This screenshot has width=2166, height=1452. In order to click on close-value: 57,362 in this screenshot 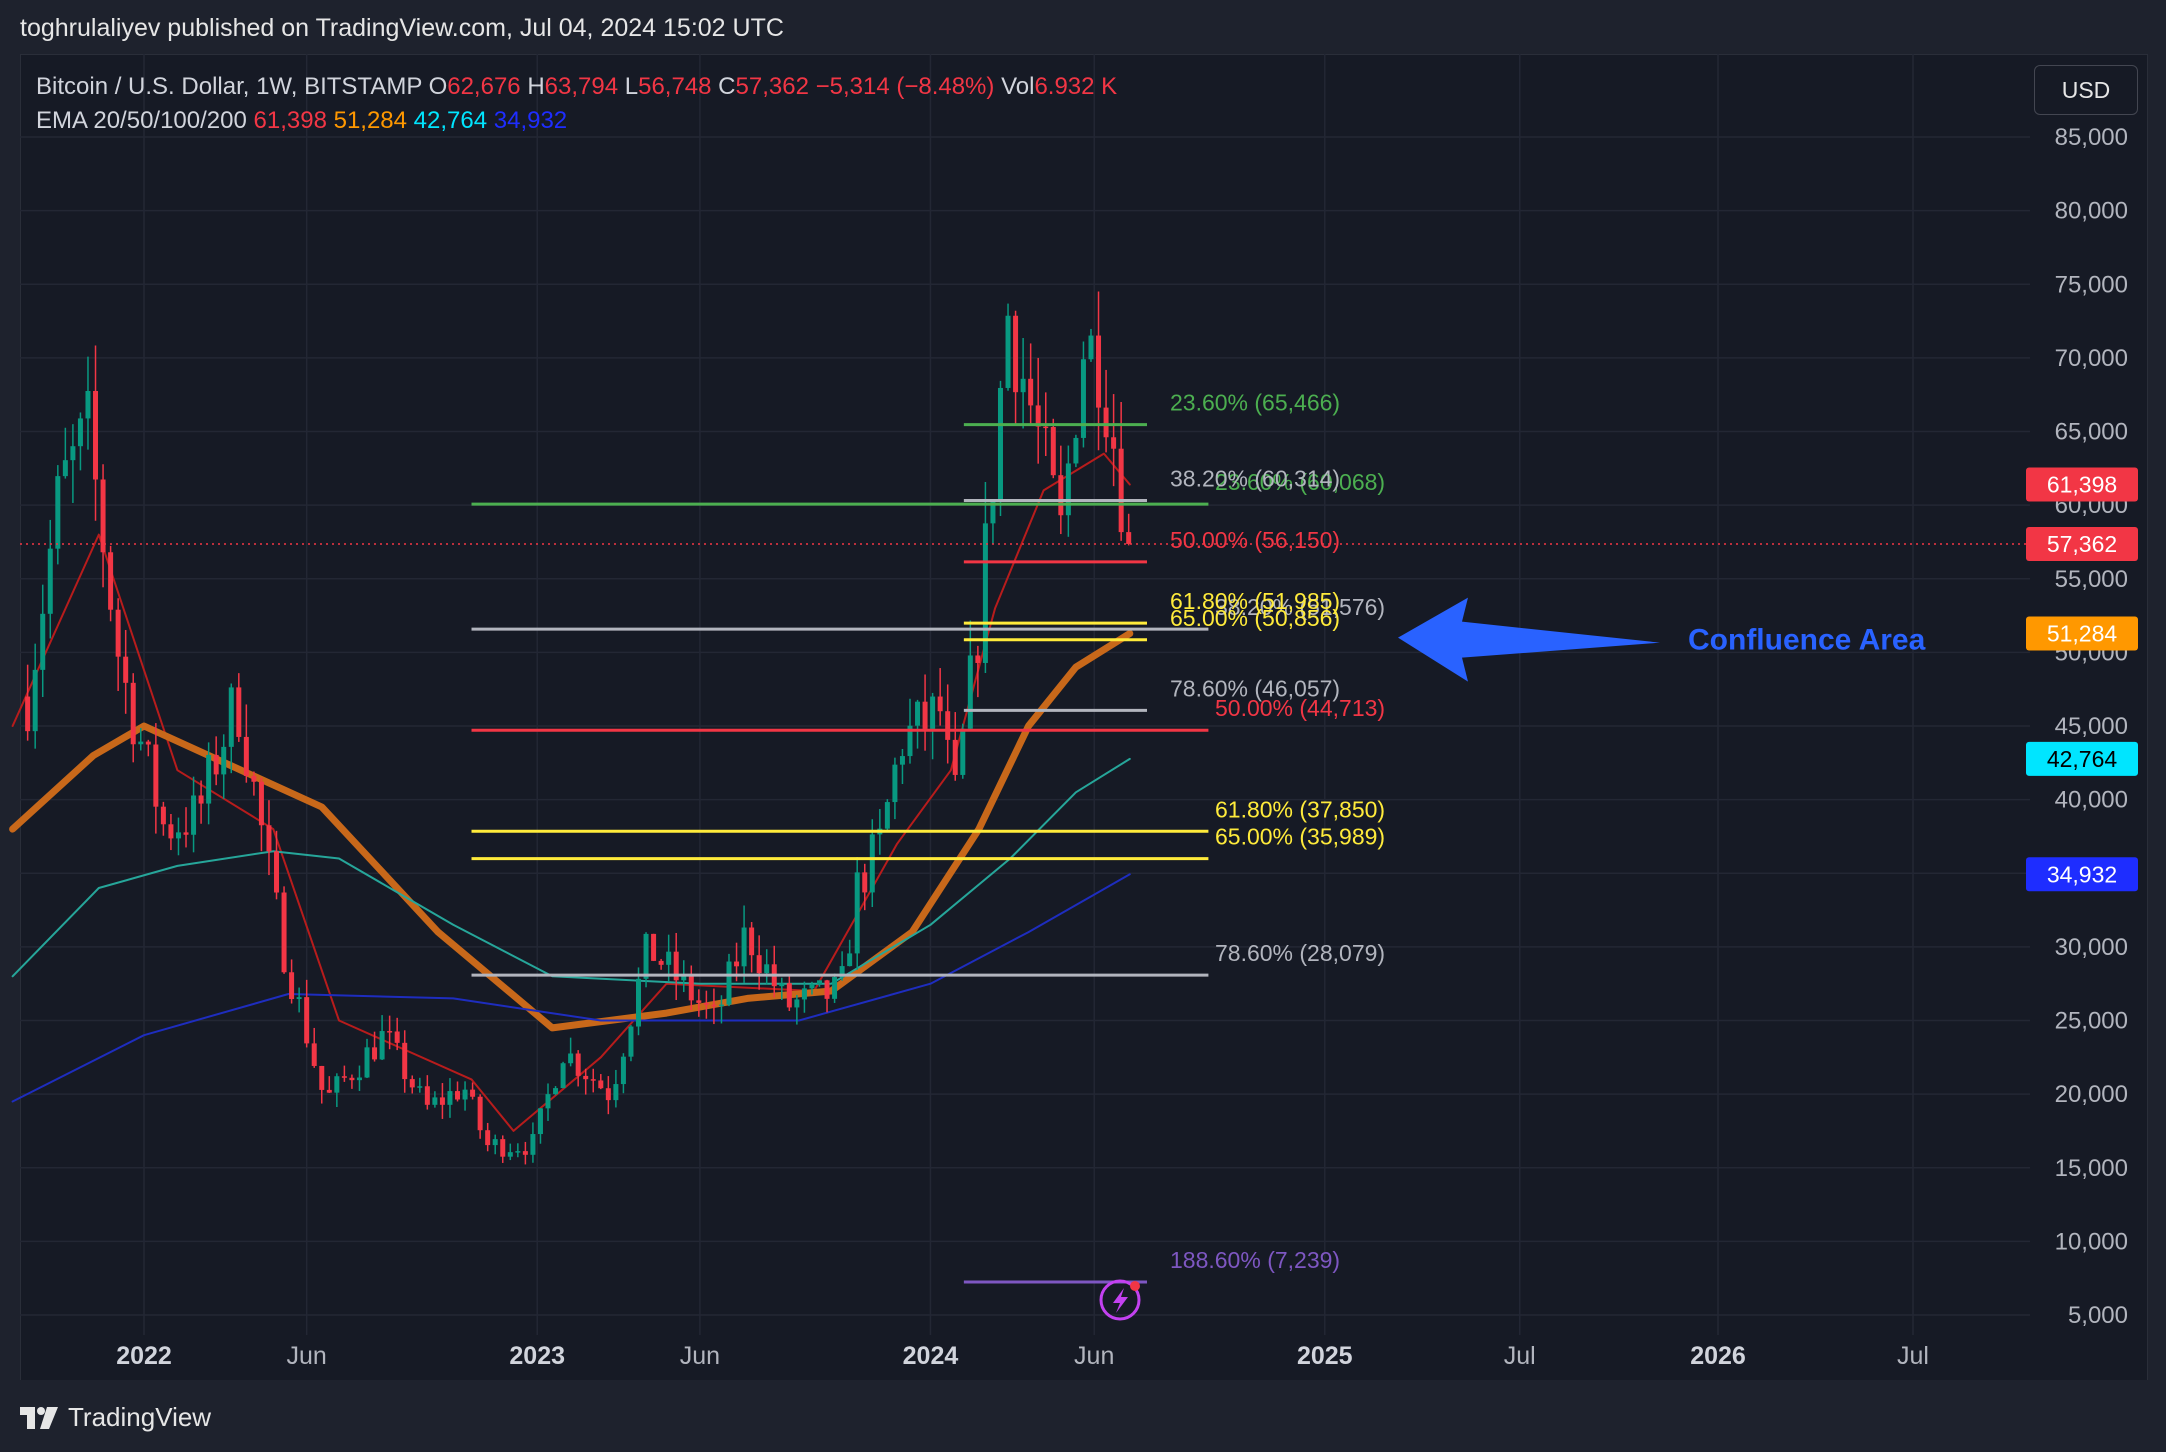, I will do `click(772, 86)`.